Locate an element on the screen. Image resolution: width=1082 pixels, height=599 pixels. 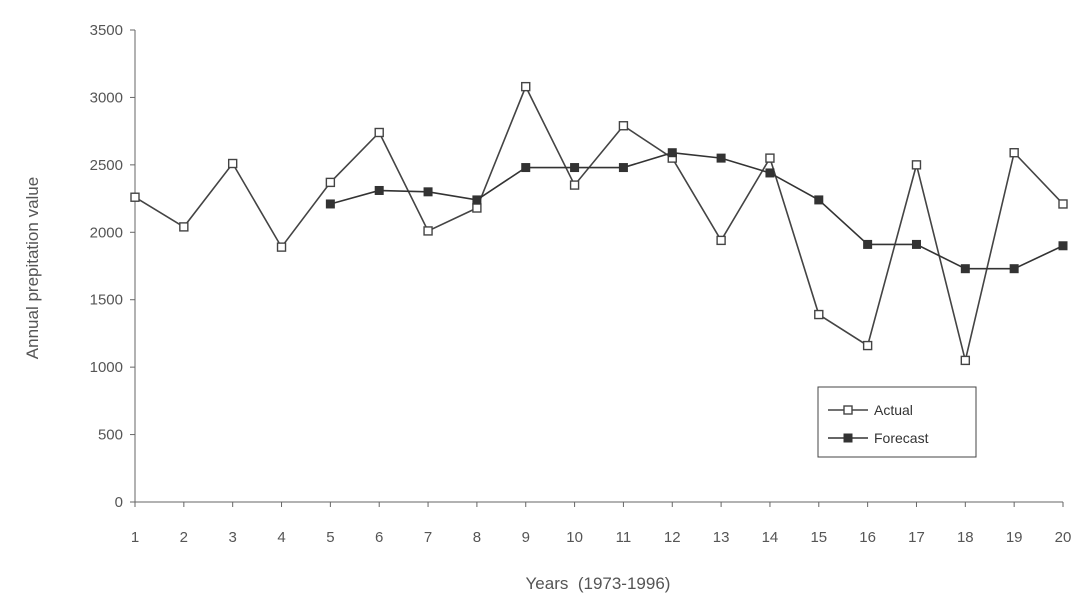
x-tick-label: 17 is located at coordinates (916, 537).